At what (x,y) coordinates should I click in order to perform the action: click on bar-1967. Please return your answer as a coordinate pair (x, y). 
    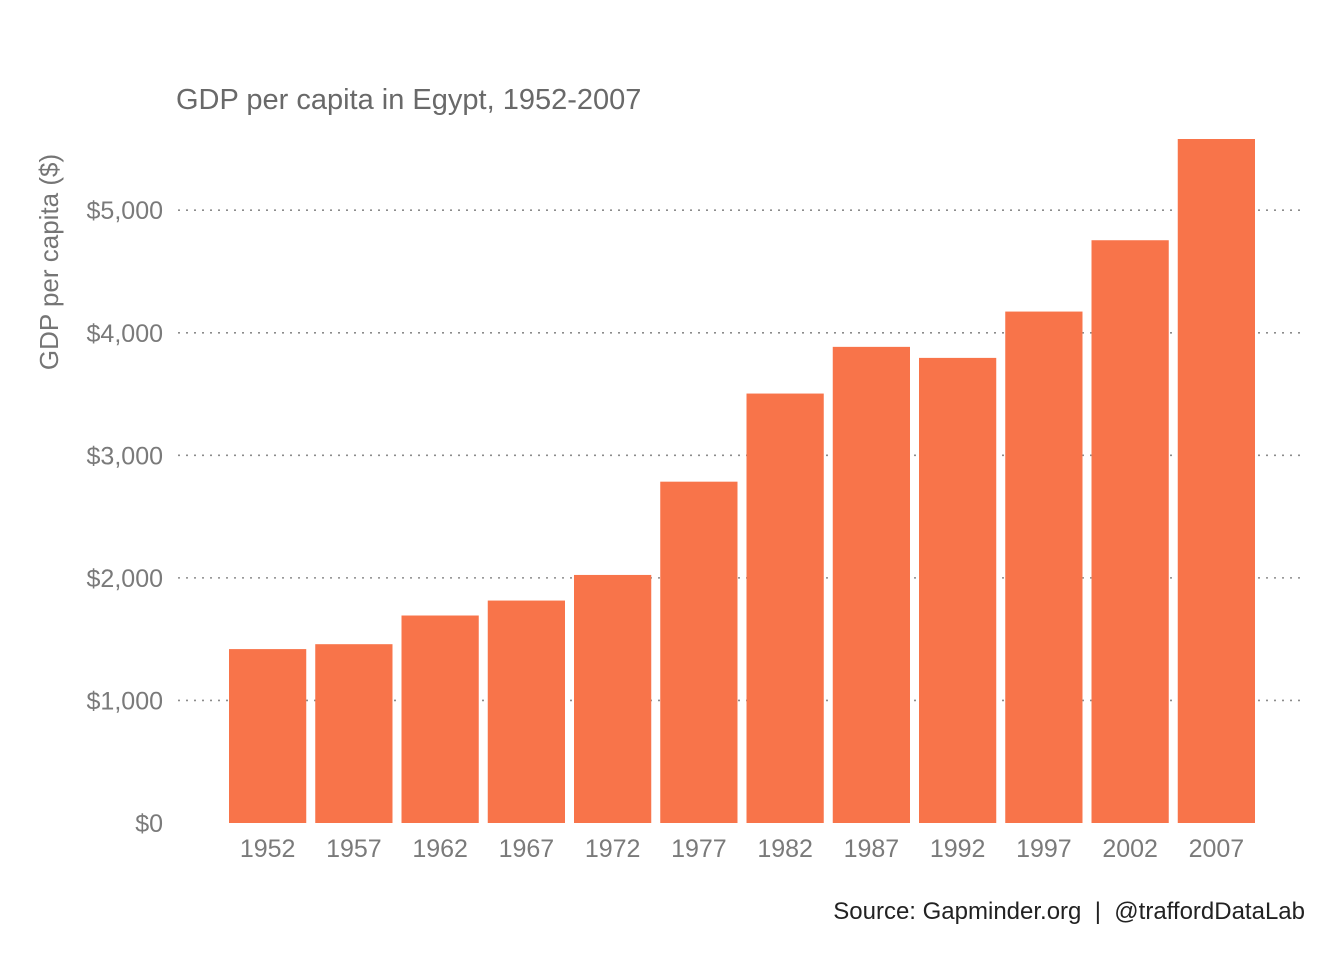
    Looking at the image, I should click on (526, 711).